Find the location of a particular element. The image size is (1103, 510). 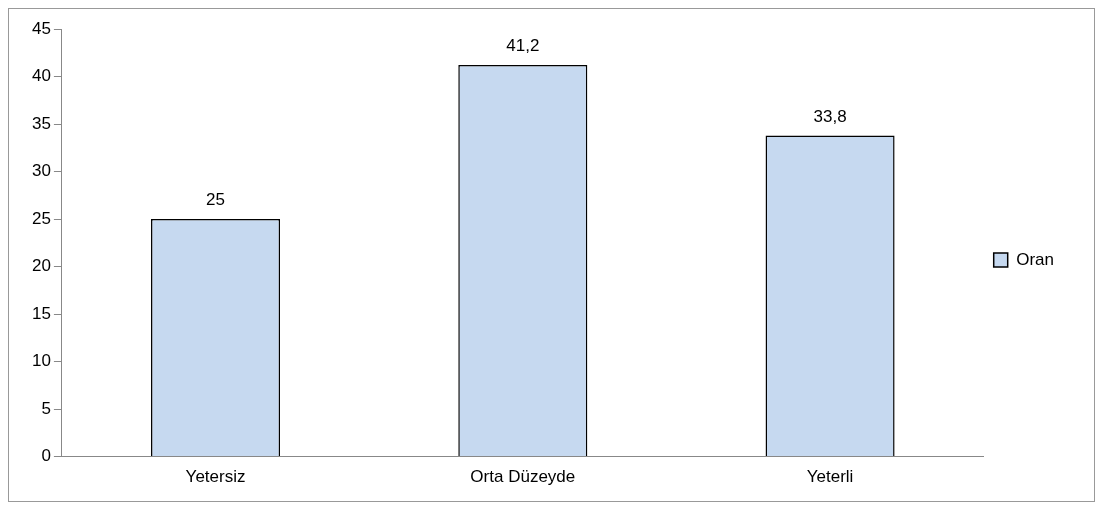

y-tick-label: 25 is located at coordinates (41, 218).